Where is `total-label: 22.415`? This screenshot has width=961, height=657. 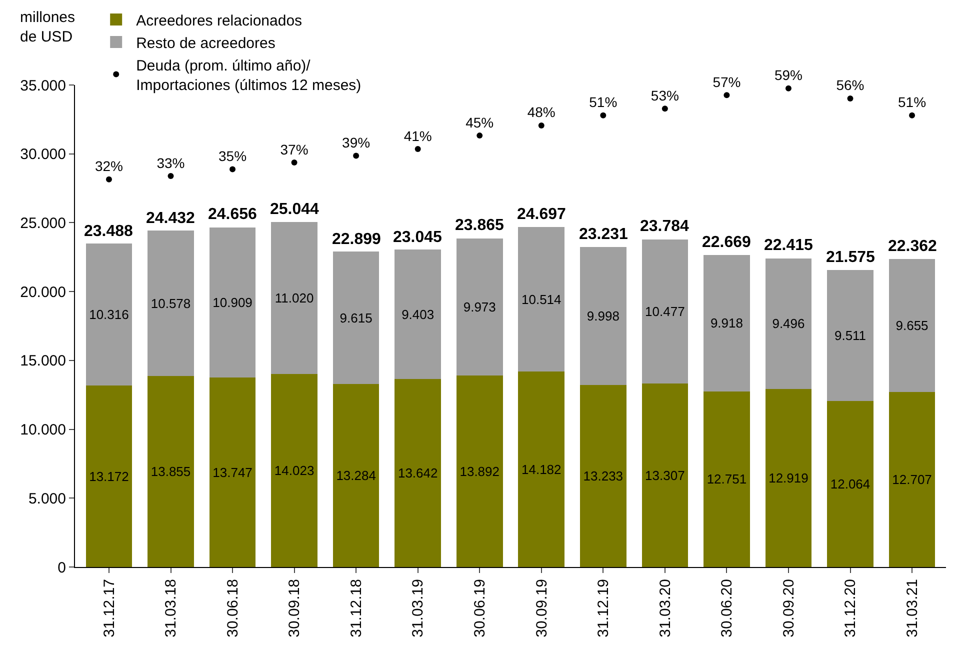 total-label: 22.415 is located at coordinates (789, 245).